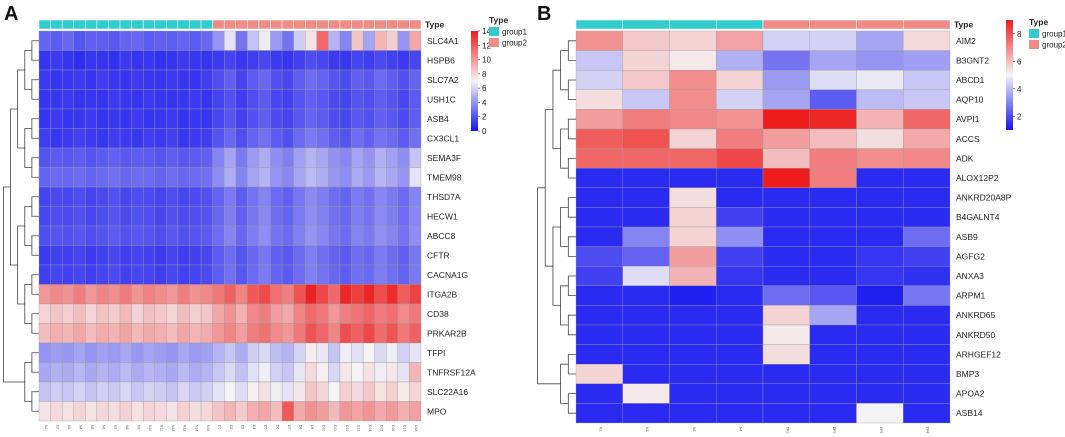 This screenshot has height=437, width=1065. Describe the element at coordinates (173, 428) in the screenshot. I see `panel-a-sample-label: N12` at that location.